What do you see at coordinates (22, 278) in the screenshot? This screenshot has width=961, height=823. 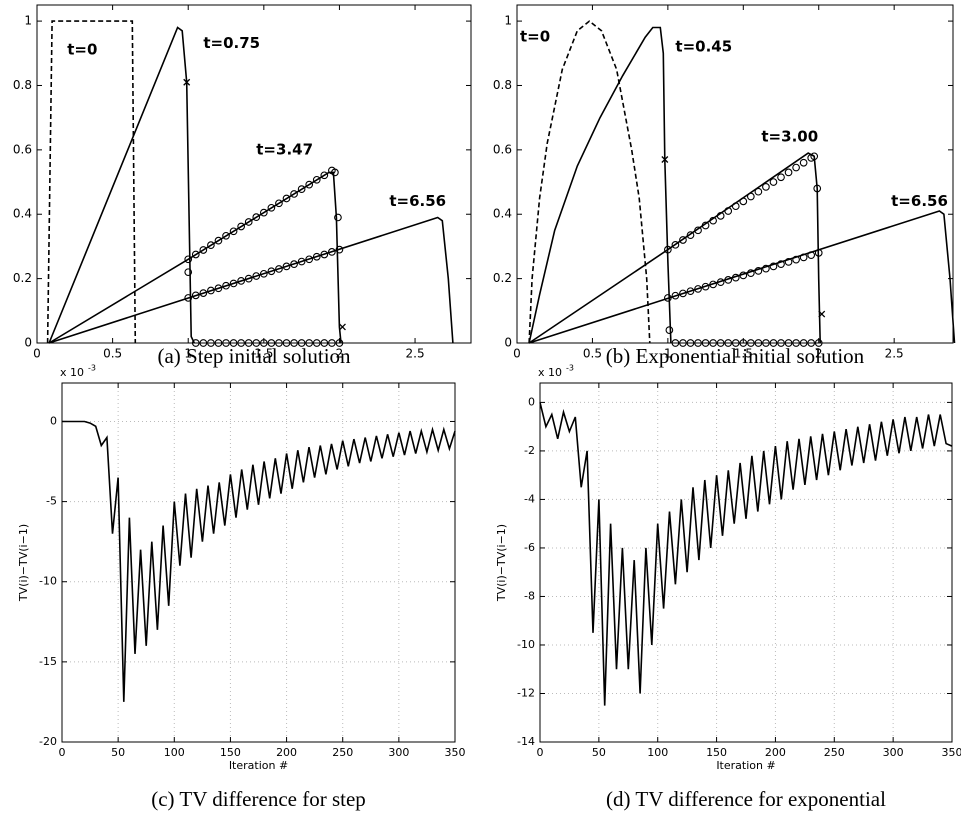 I see `y-tick-label: 0.2` at bounding box center [22, 278].